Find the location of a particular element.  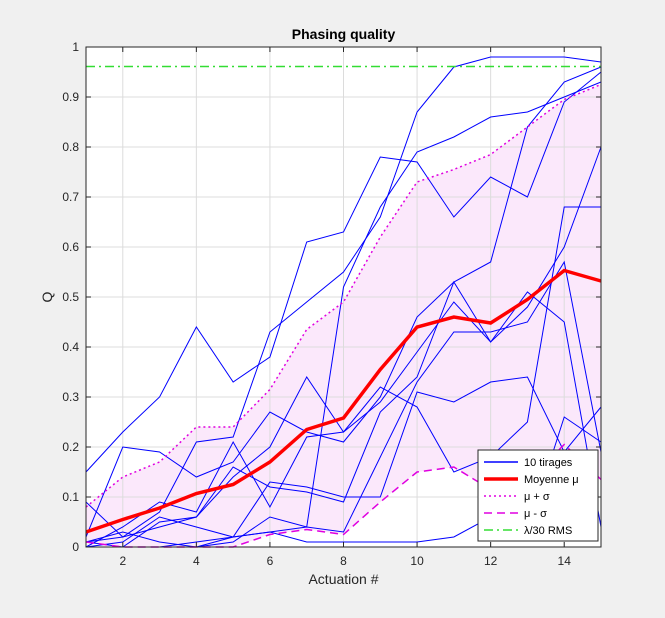

y-tick-label: 1 is located at coordinates (75, 47).